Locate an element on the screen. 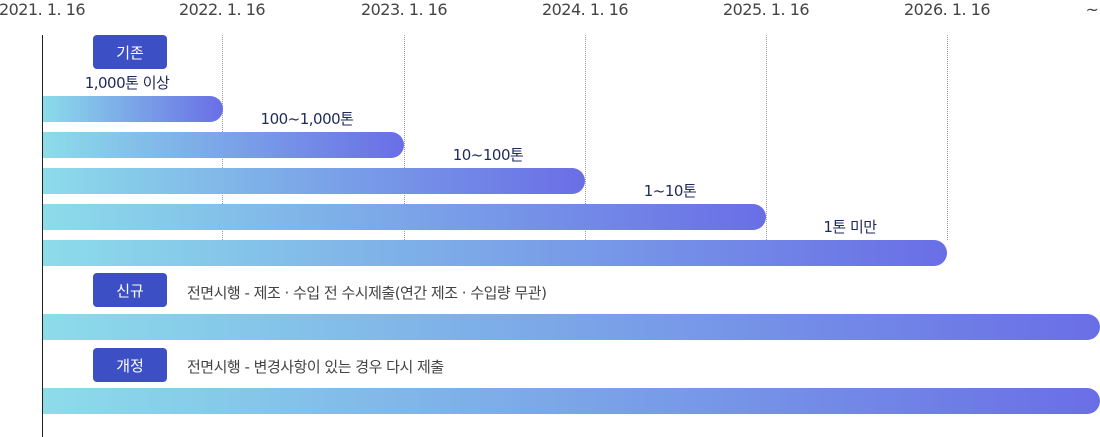 The image size is (1100, 437). year-label: 2025. 1. 16 is located at coordinates (766, 9).